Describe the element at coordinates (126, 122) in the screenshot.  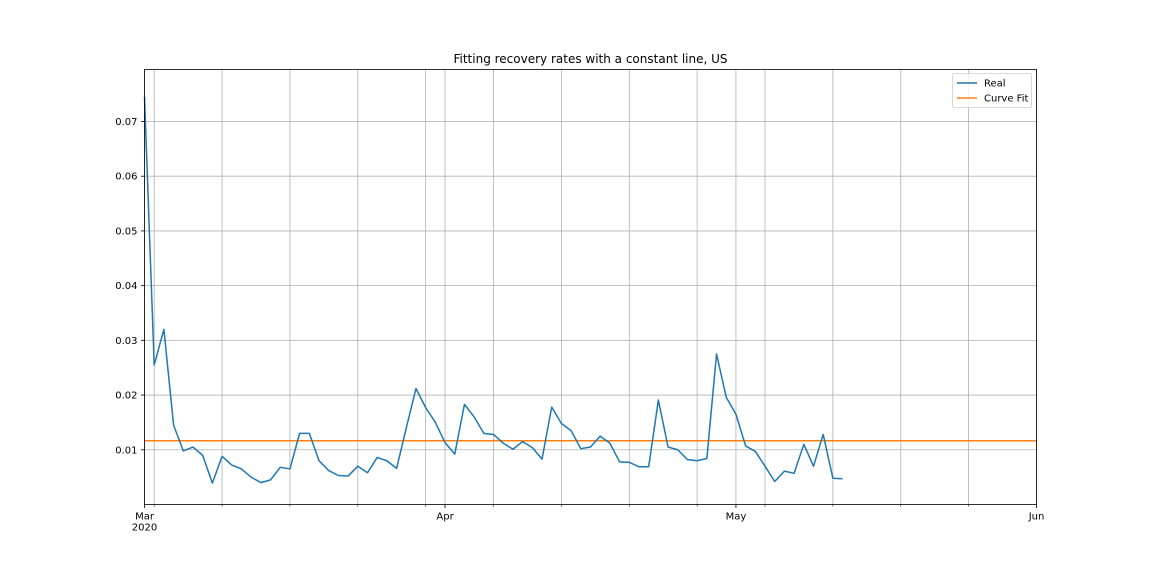
I see `y-tick-label: 0.07` at that location.